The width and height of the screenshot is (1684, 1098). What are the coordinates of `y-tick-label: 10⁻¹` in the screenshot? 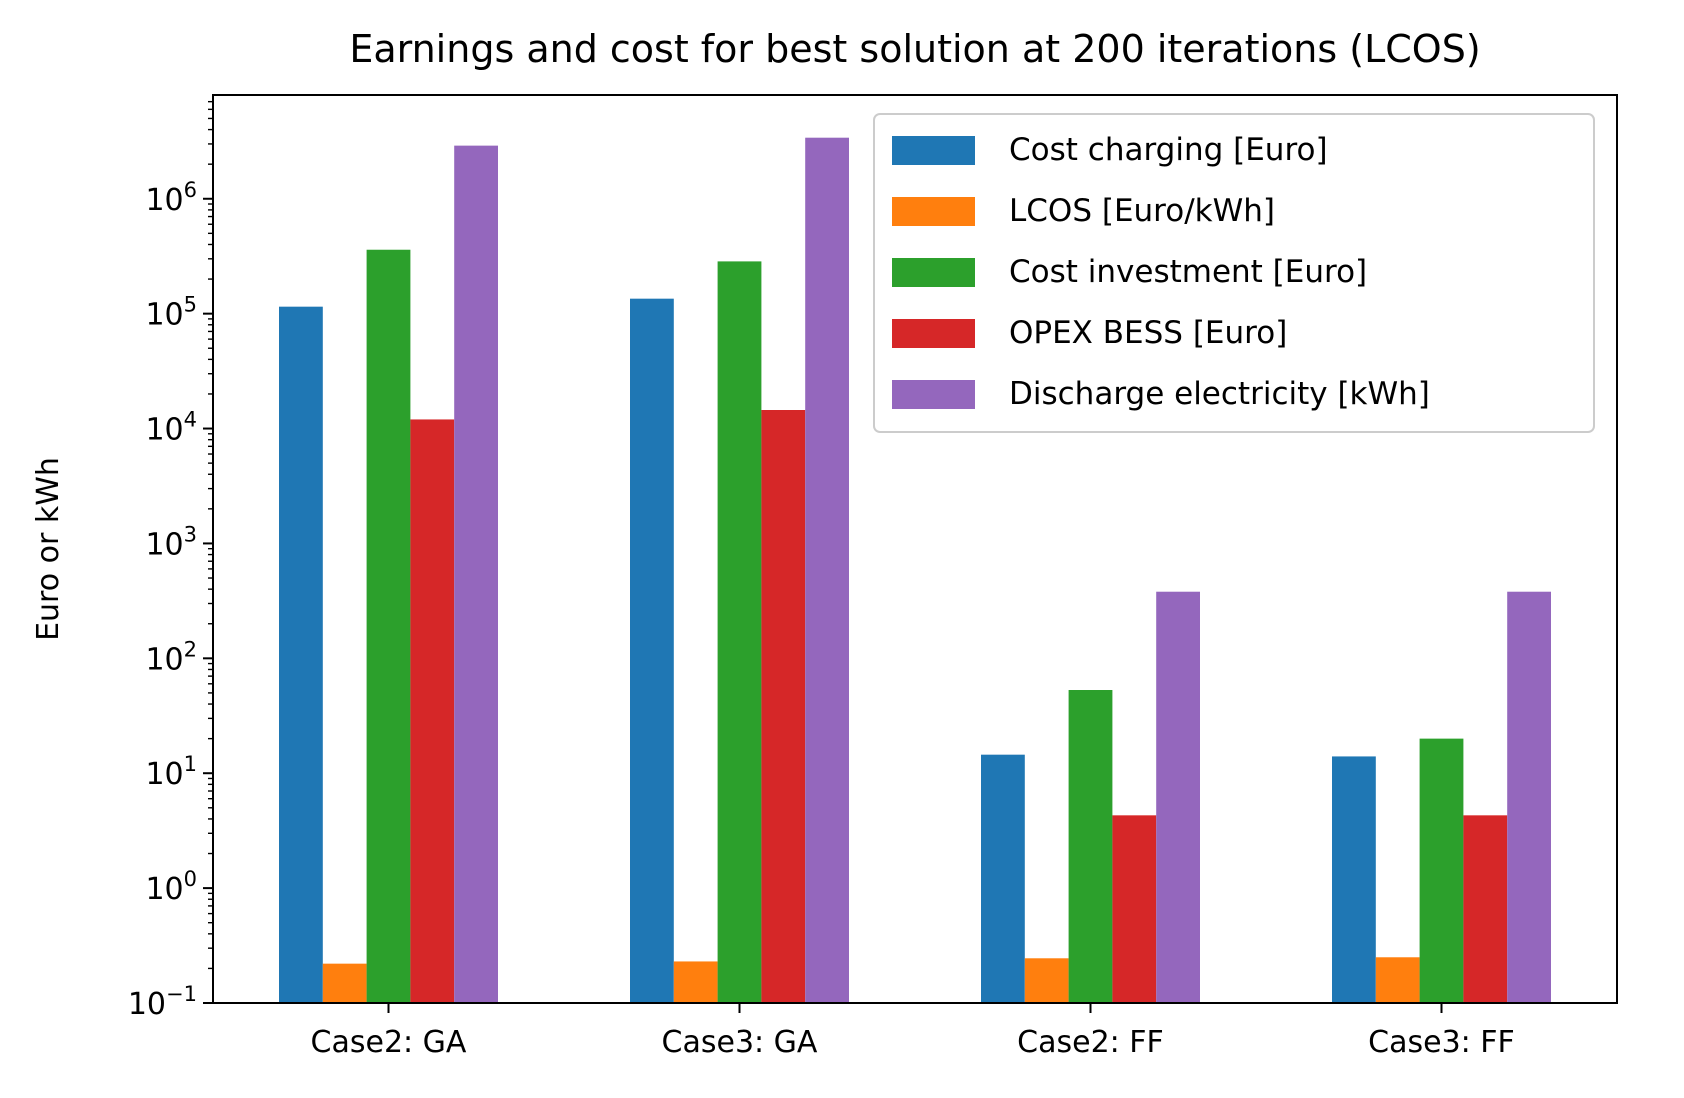 It's located at (162, 1002).